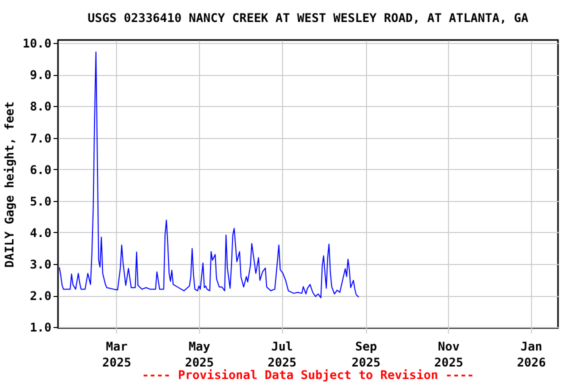  Describe the element at coordinates (41, 264) in the screenshot. I see `y-tick-label: 3.0` at that location.